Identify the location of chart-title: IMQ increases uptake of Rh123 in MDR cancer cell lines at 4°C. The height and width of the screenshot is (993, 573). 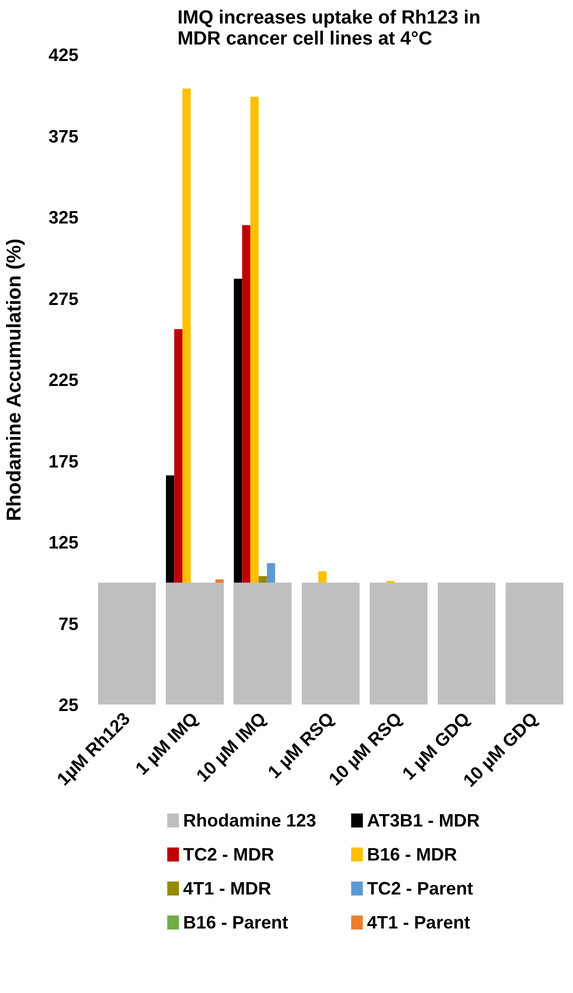
(329, 29).